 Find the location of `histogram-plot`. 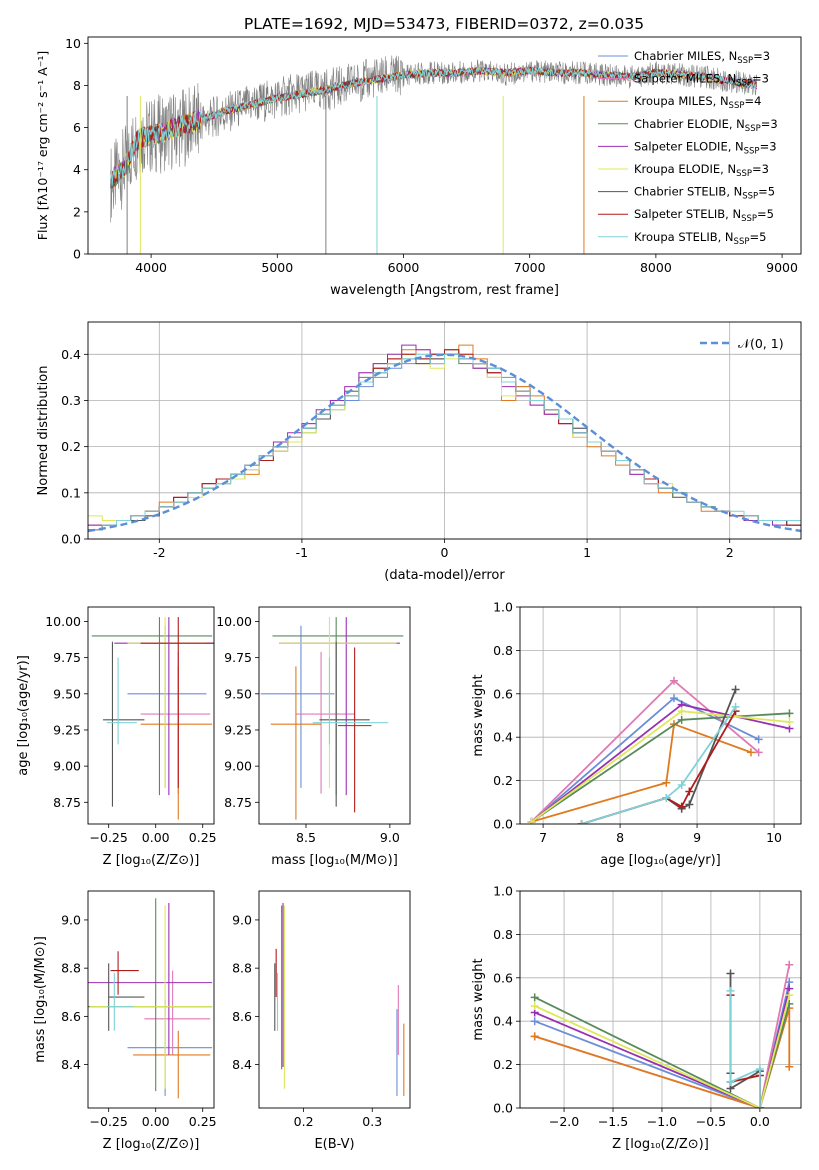

histogram-plot is located at coordinates (444, 438).